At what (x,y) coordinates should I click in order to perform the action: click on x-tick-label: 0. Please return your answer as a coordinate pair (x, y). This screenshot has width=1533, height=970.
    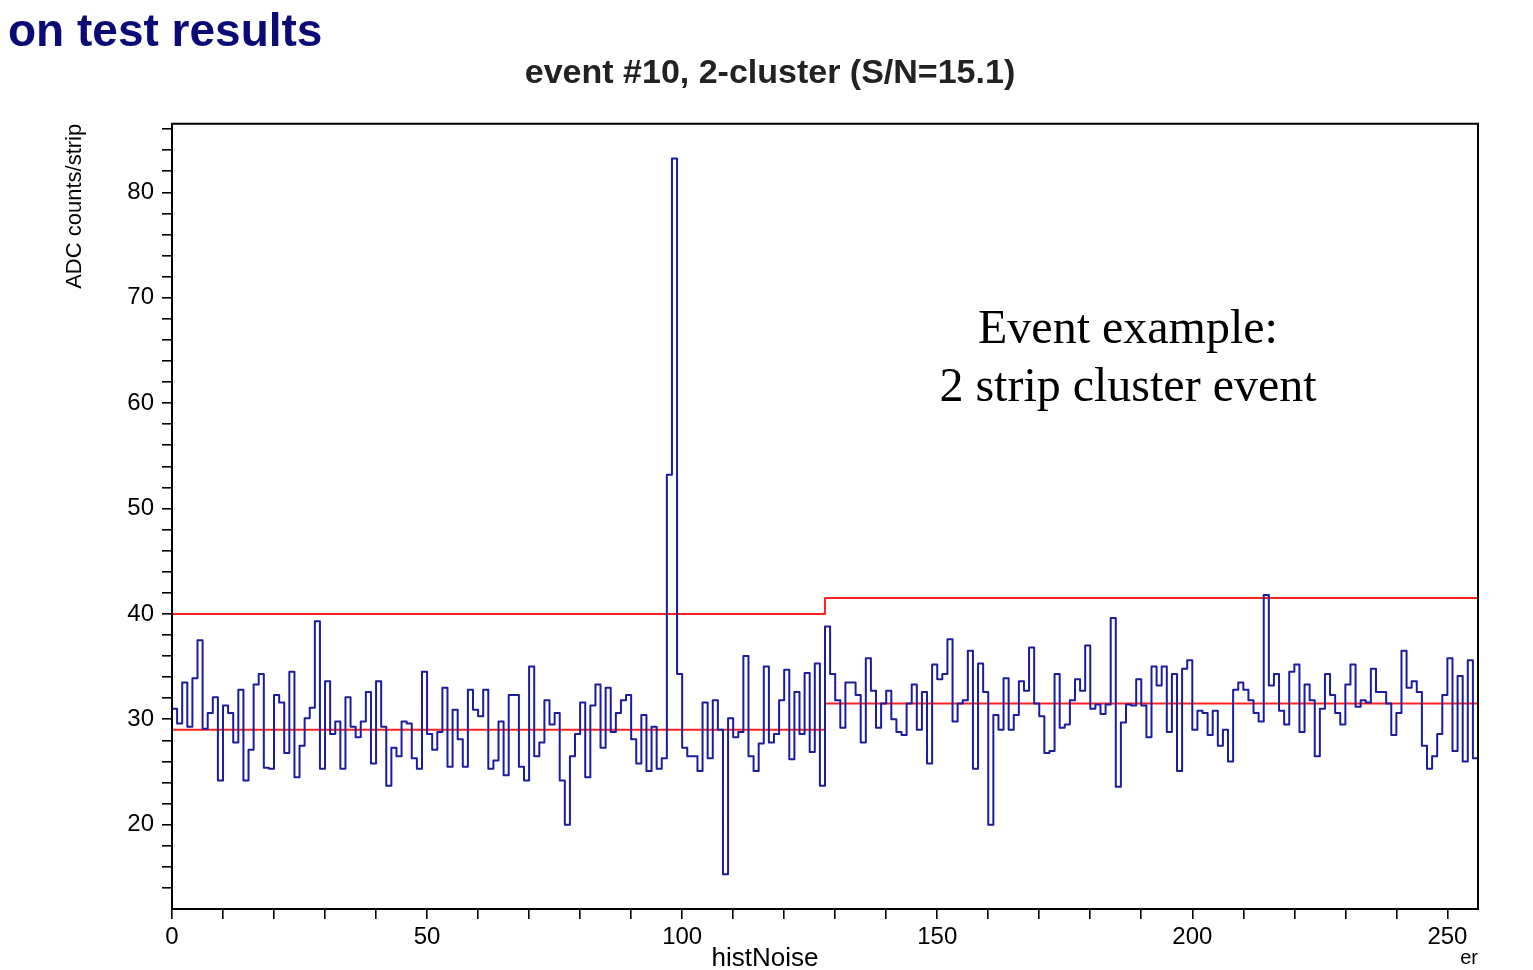
    Looking at the image, I should click on (172, 936).